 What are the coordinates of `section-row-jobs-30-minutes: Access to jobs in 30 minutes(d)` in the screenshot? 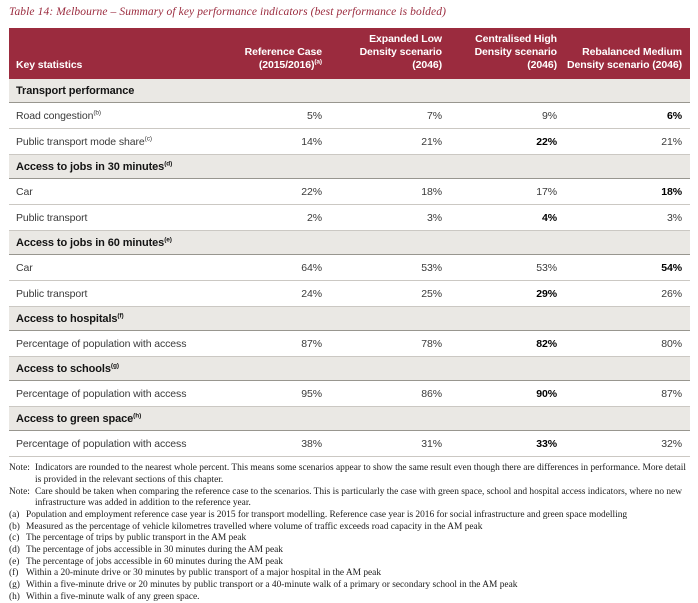 It's located at (349, 167).